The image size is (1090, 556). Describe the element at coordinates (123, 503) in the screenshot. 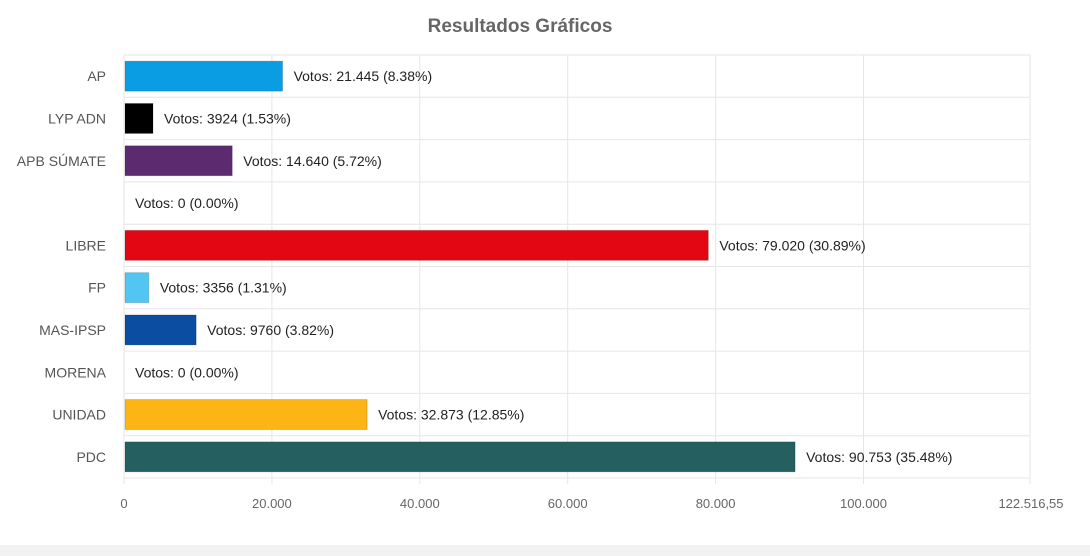

I see `x-tick-label: 0` at that location.